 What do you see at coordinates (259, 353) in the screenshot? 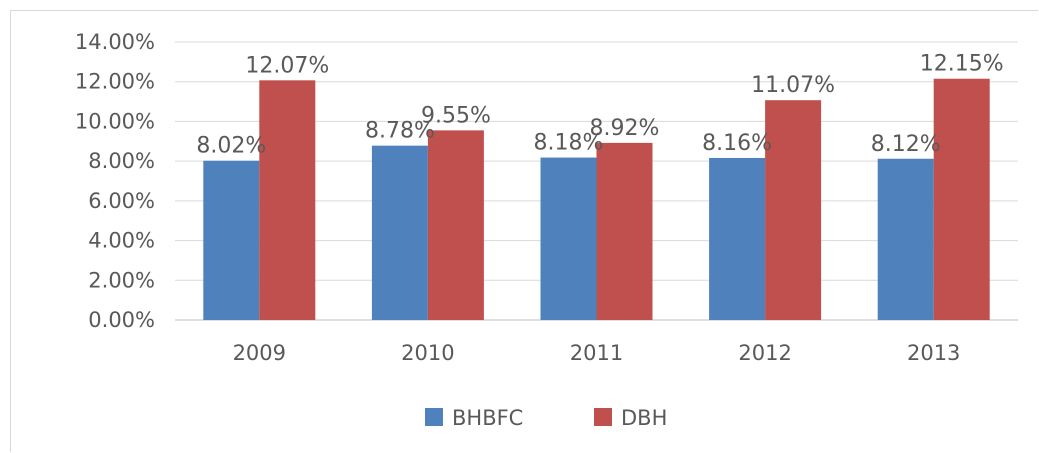
I see `x-tick-label: 2009` at bounding box center [259, 353].